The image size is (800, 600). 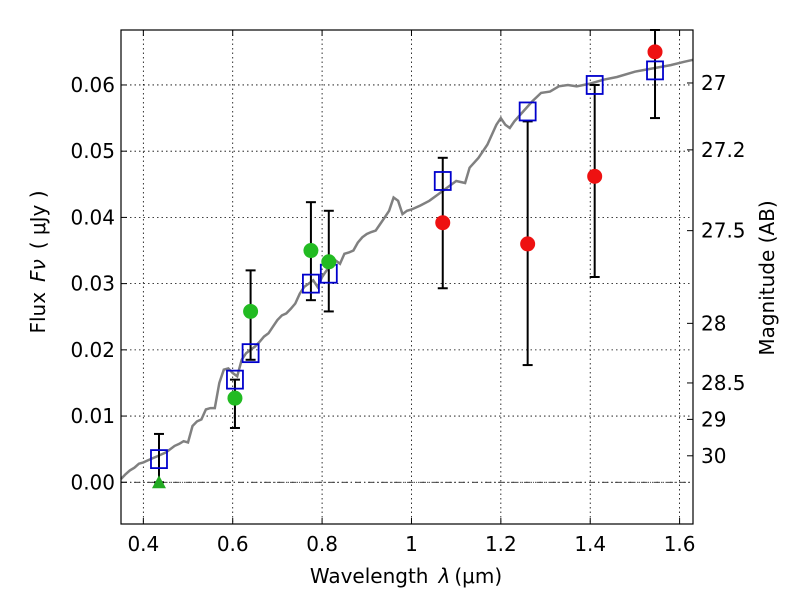 What do you see at coordinates (143, 544) in the screenshot?
I see `x-tick-label: 0.4` at bounding box center [143, 544].